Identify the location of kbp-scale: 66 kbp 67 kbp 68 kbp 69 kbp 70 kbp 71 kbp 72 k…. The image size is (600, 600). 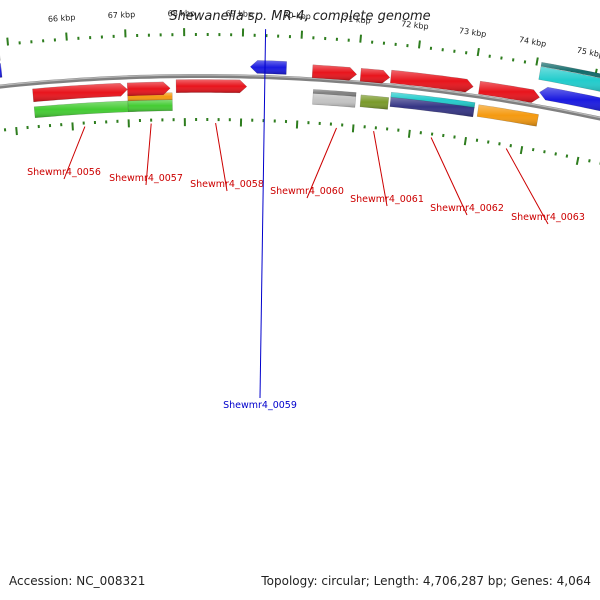
(324, 34).